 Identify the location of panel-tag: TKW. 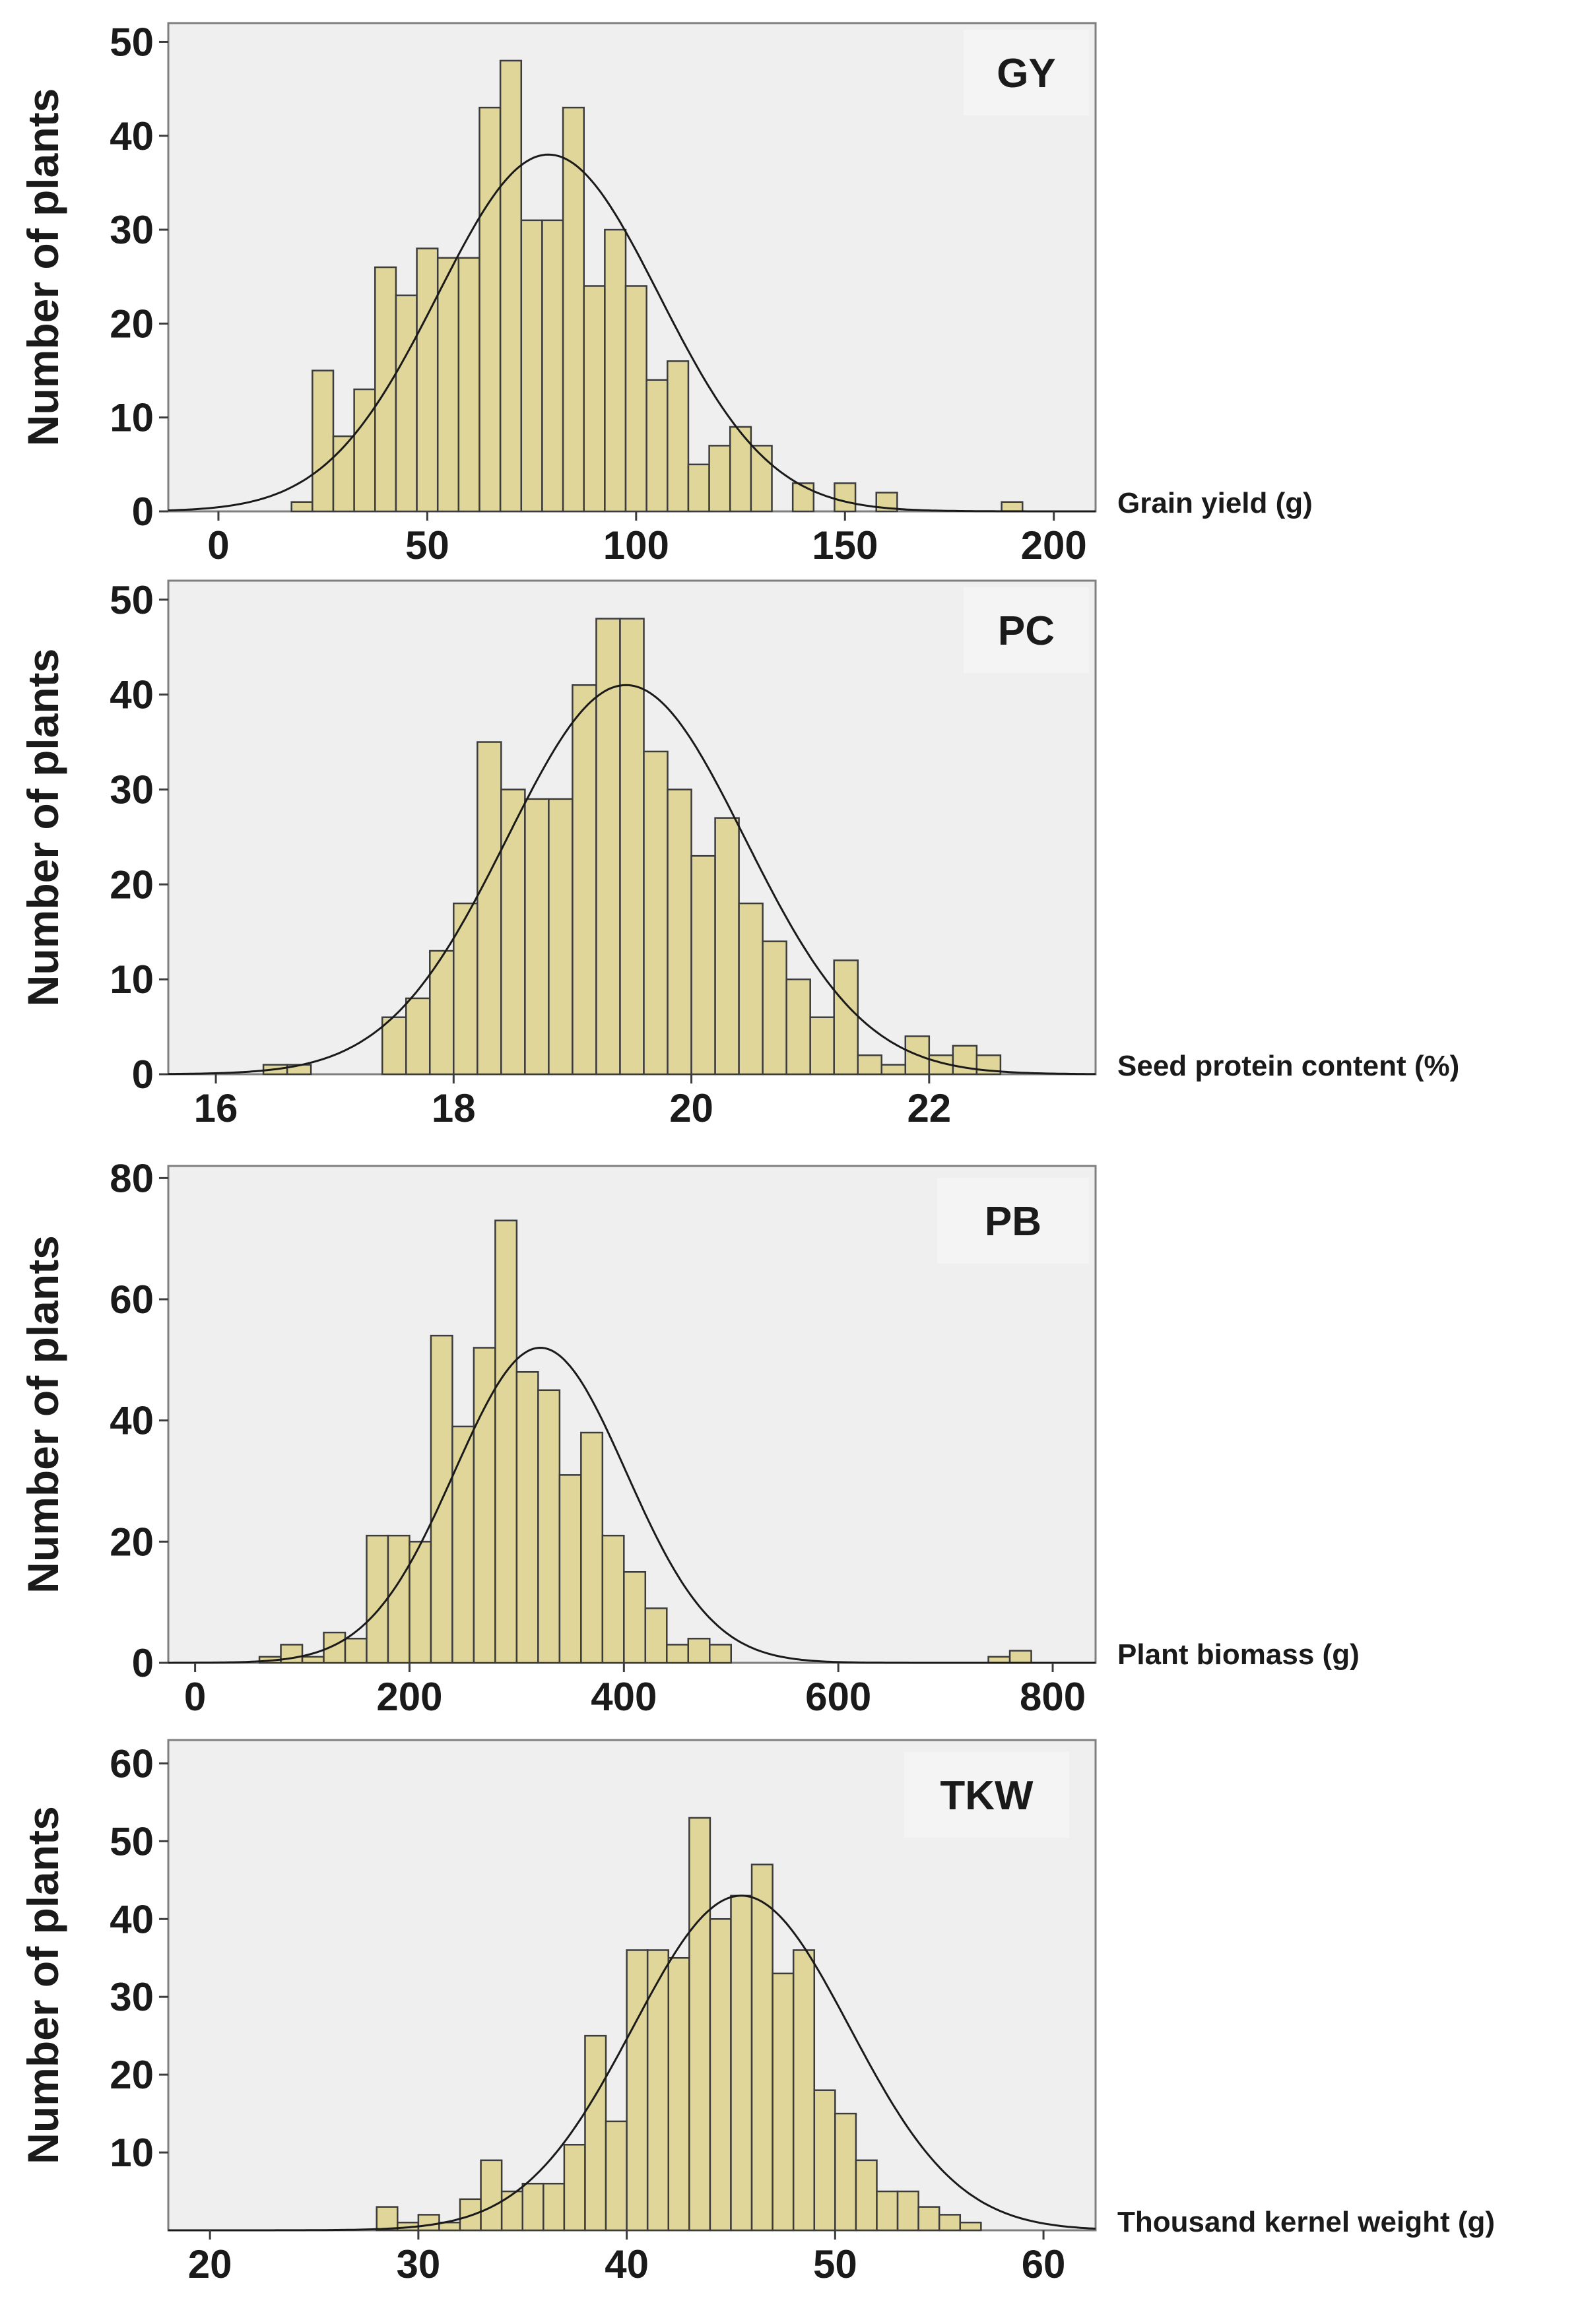
(987, 1796).